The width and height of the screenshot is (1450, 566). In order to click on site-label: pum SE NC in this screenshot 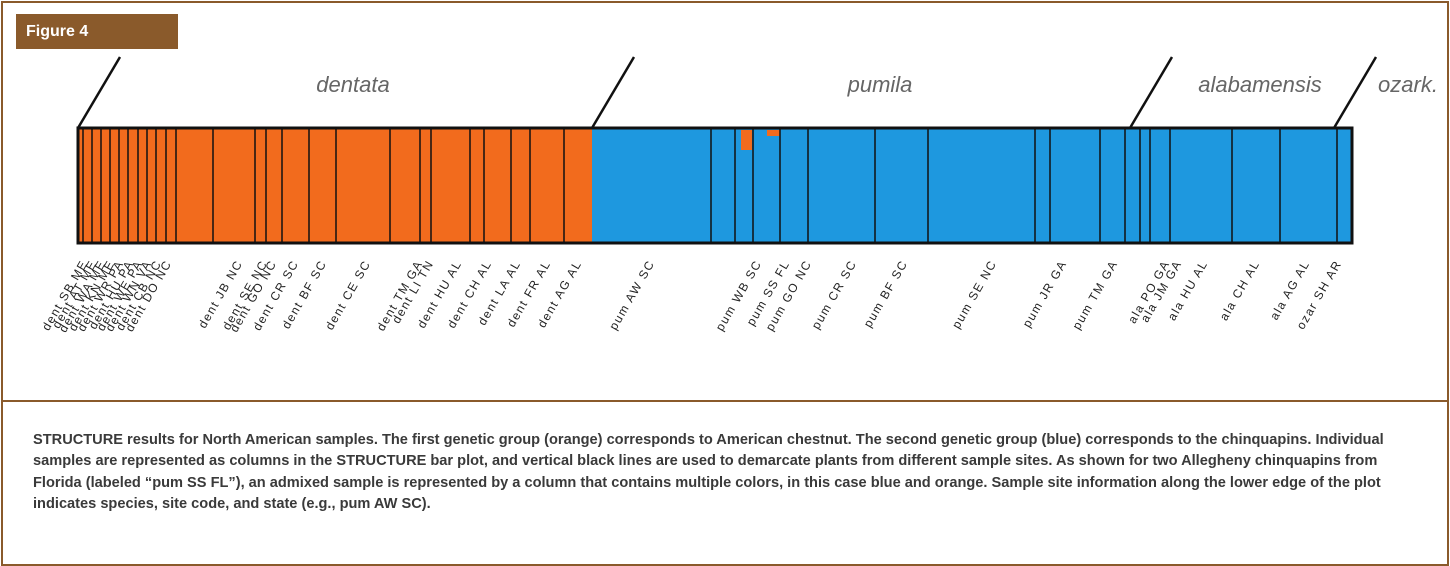, I will do `click(974, 295)`.